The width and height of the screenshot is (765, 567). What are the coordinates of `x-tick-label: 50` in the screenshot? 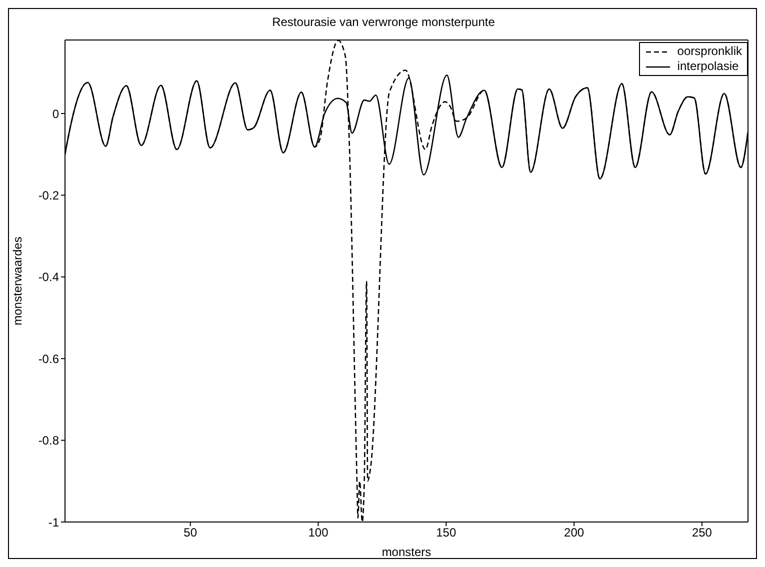 It's located at (191, 533).